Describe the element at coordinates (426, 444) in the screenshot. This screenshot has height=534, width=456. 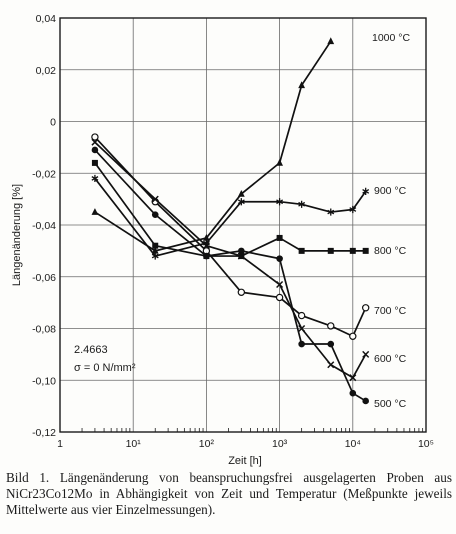
I see `x-tick-label: 10⁵` at that location.